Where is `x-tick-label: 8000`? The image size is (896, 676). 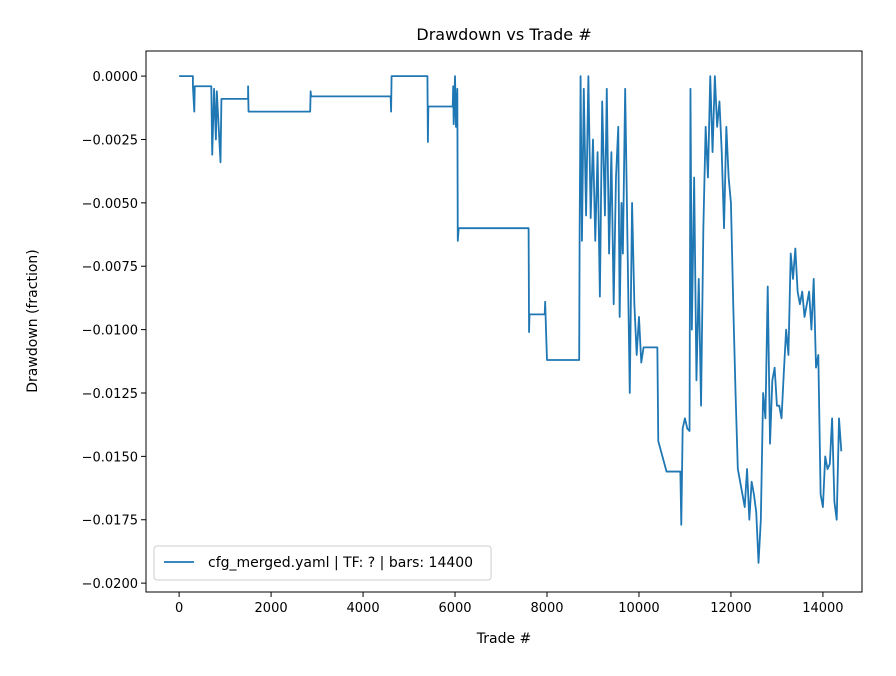 x-tick-label: 8000 is located at coordinates (546, 608).